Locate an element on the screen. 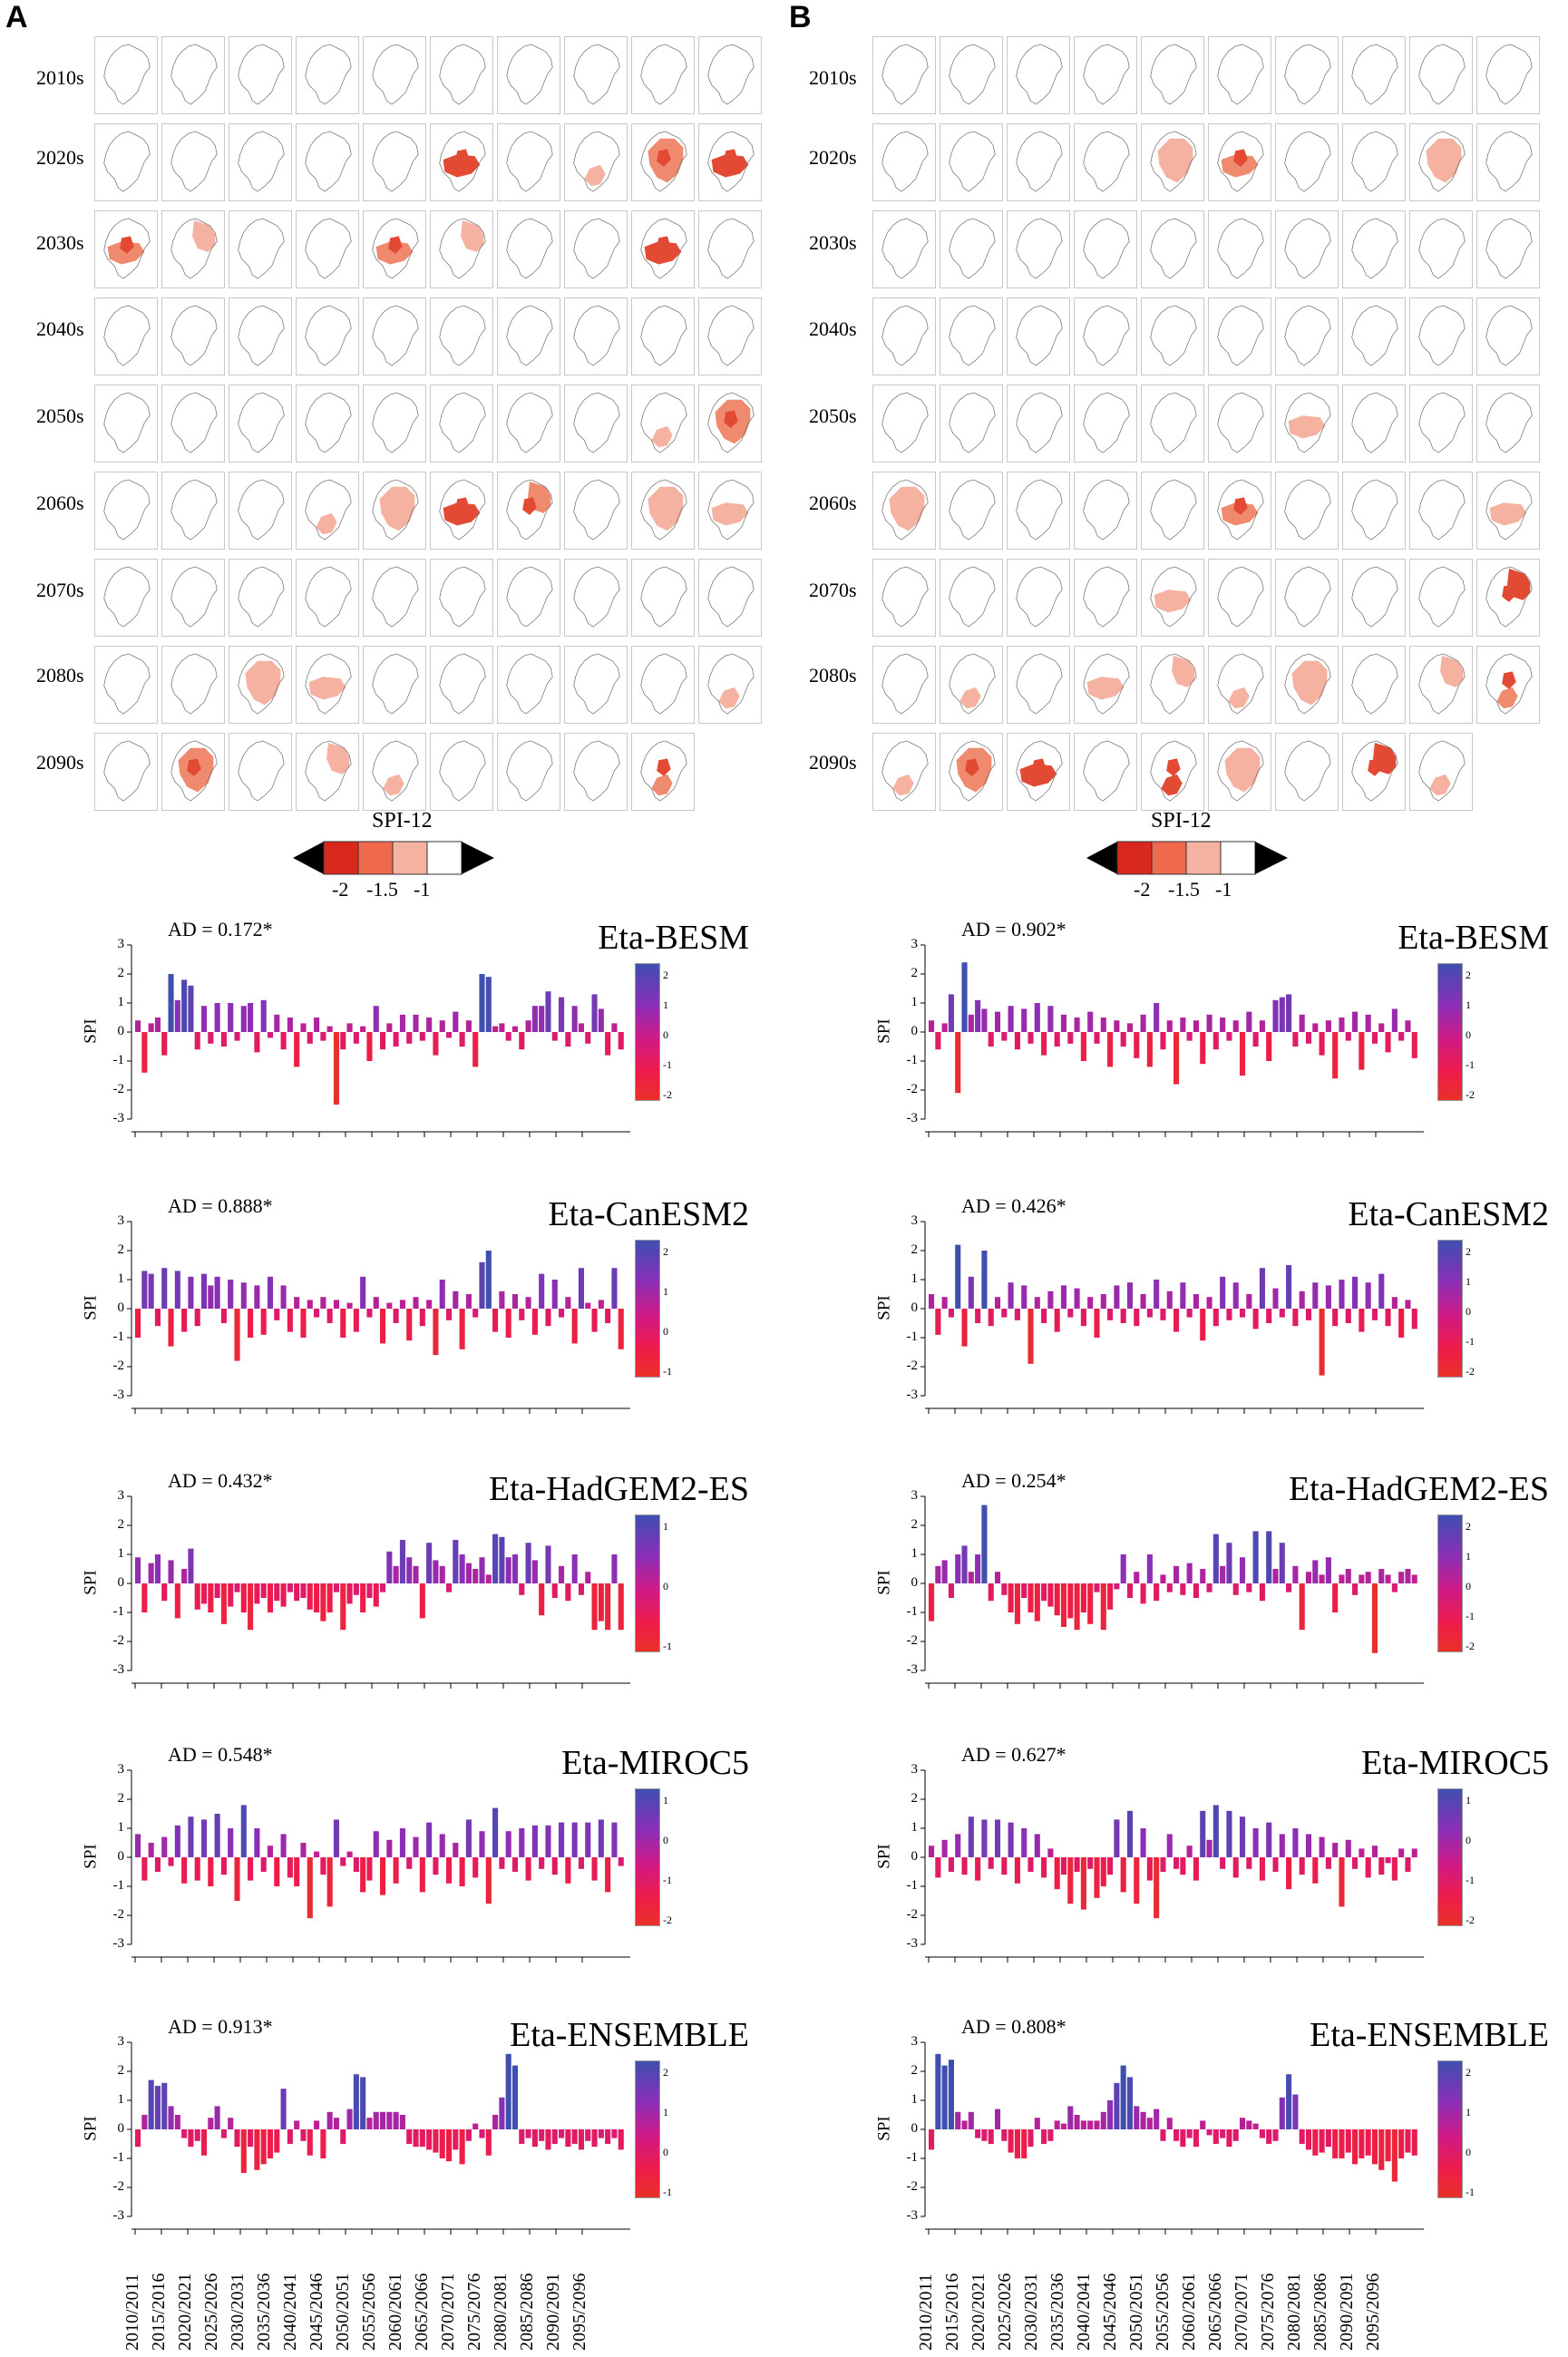 The width and height of the screenshot is (1568, 2357). x-tick-label: 2030/2031 is located at coordinates (238, 2312).